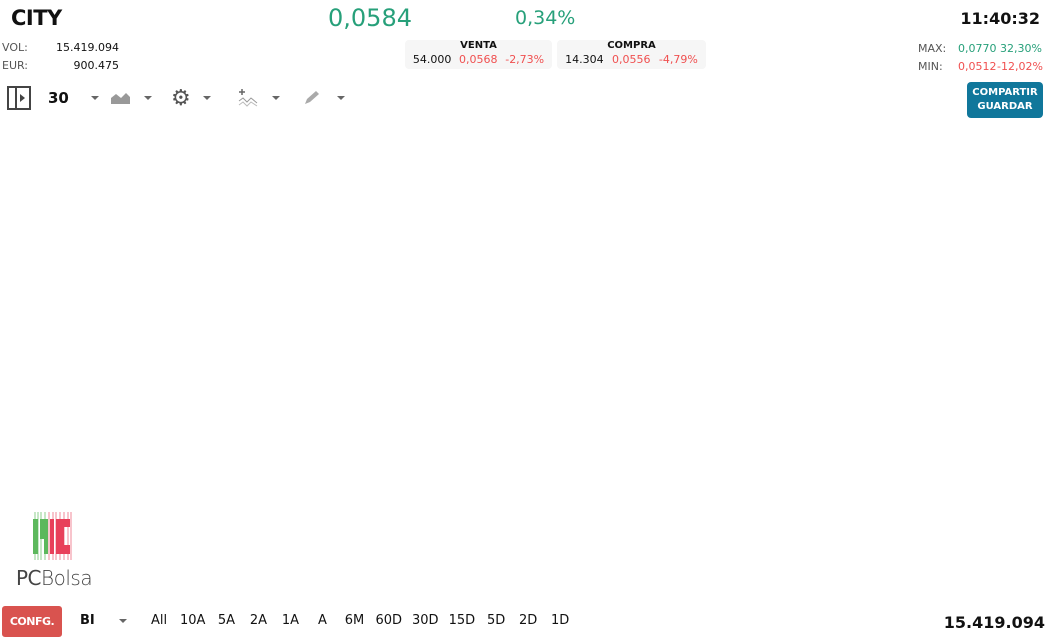 The height and width of the screenshot is (643, 1058). I want to click on compra-price: 0,0556, so click(631, 59).